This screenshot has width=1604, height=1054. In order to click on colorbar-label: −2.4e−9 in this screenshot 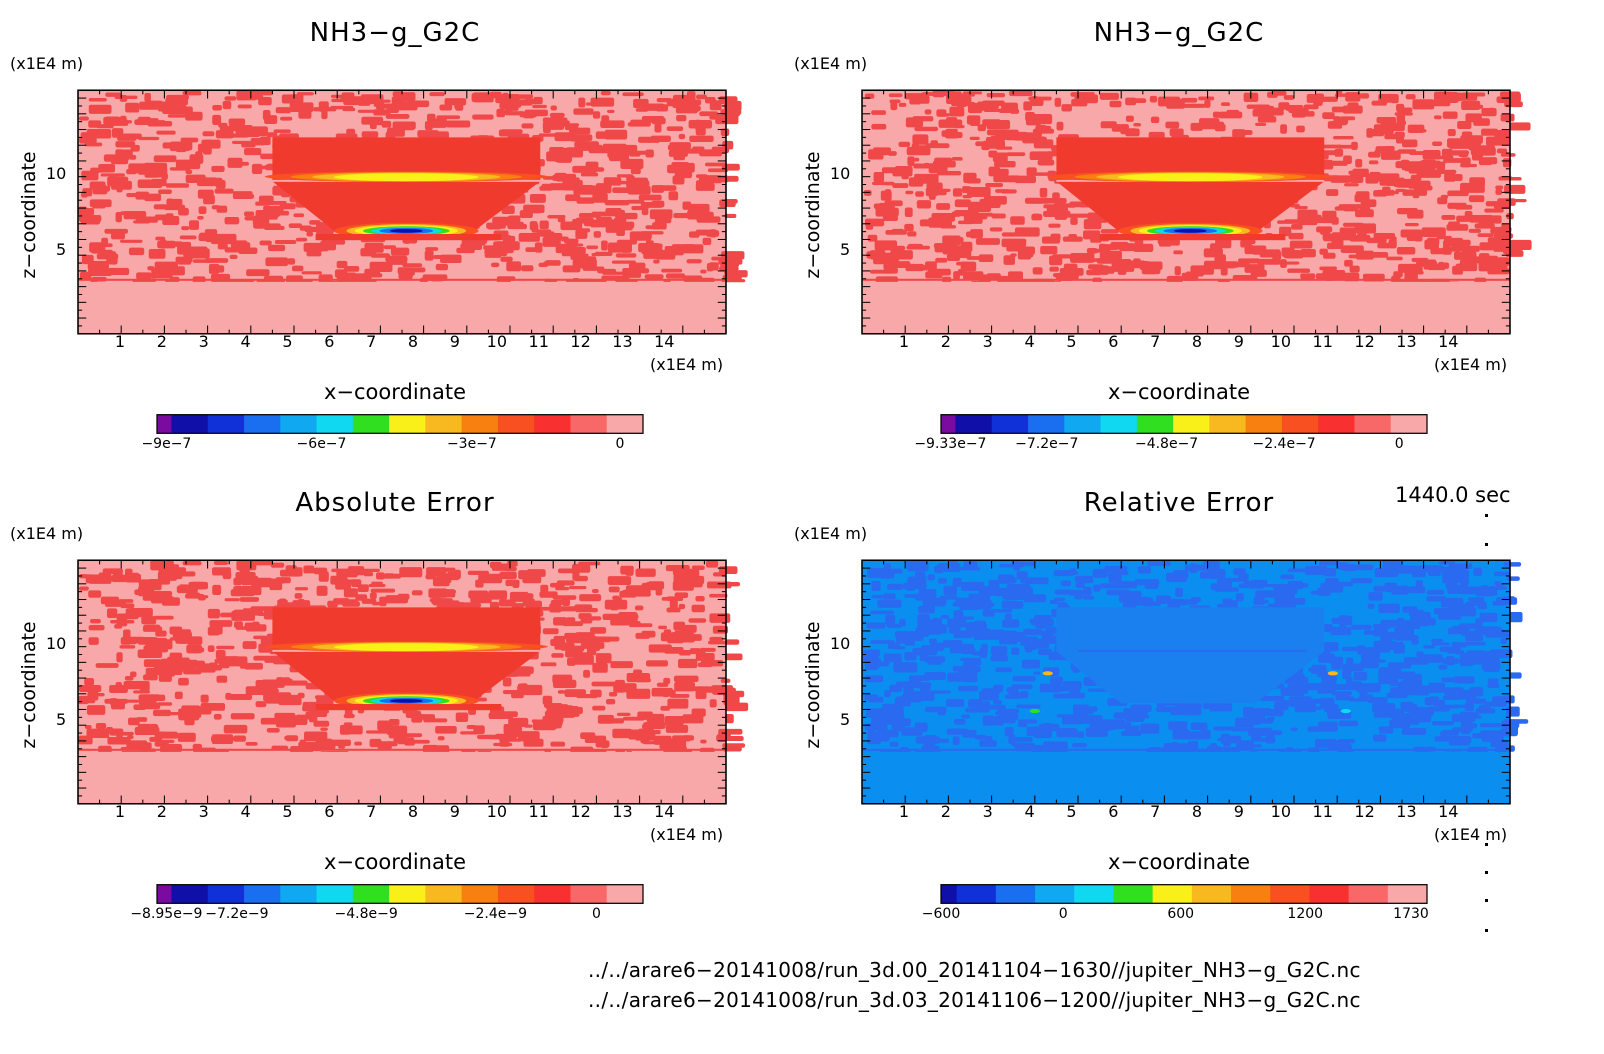, I will do `click(495, 914)`.